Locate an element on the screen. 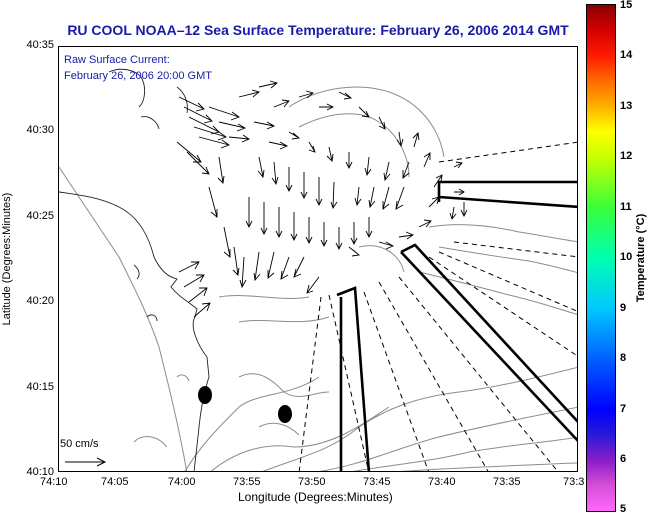  colorbar-tick: 10 is located at coordinates (626, 257).